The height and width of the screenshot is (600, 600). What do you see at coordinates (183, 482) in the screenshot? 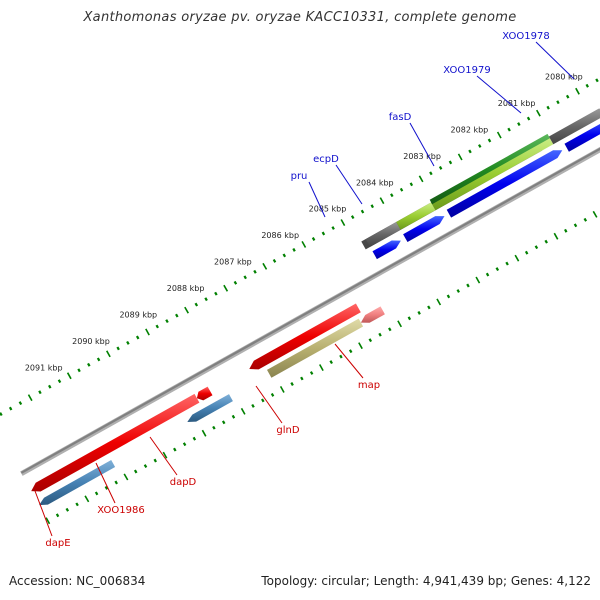
I see `gene-label-dapd: dapD` at bounding box center [183, 482].